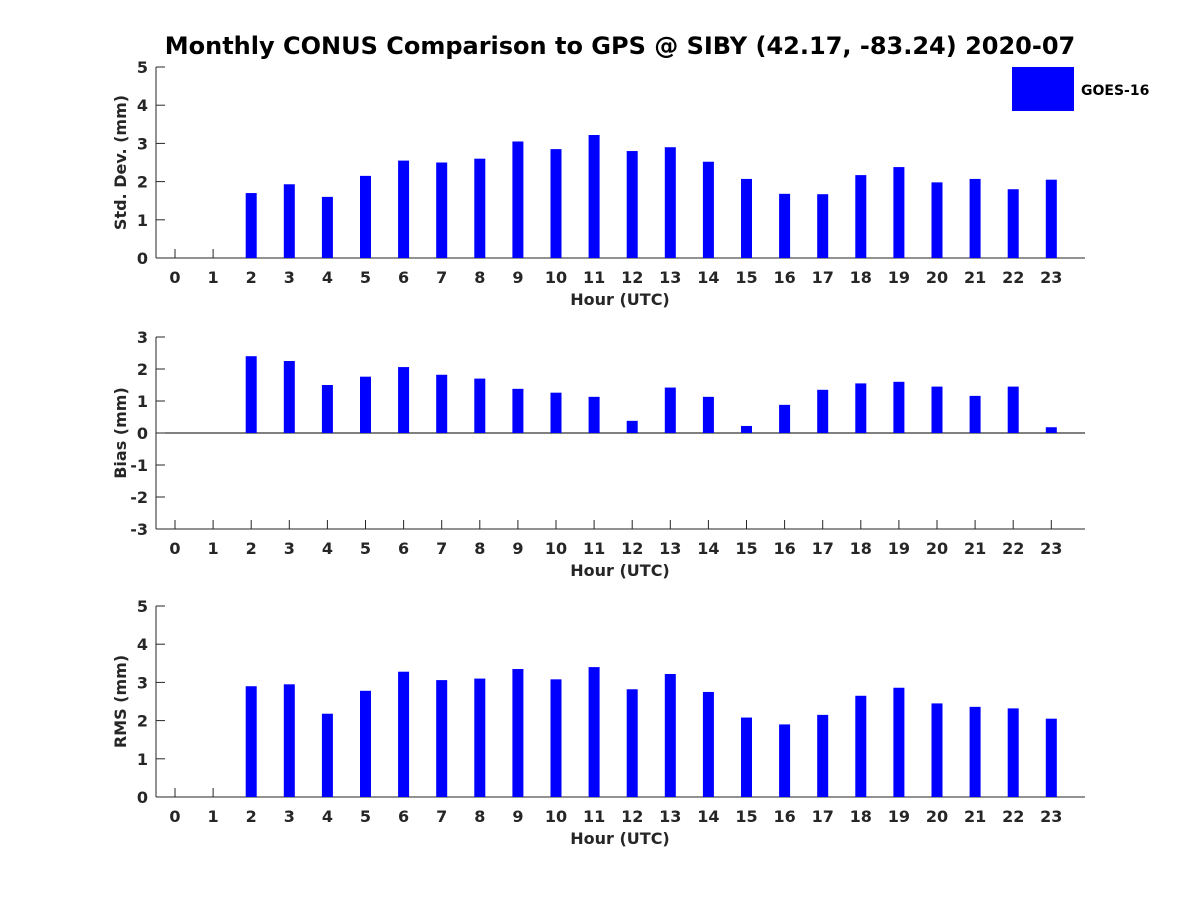 The image size is (1200, 900). I want to click on bias-y-tick-label: -3, so click(139, 529).